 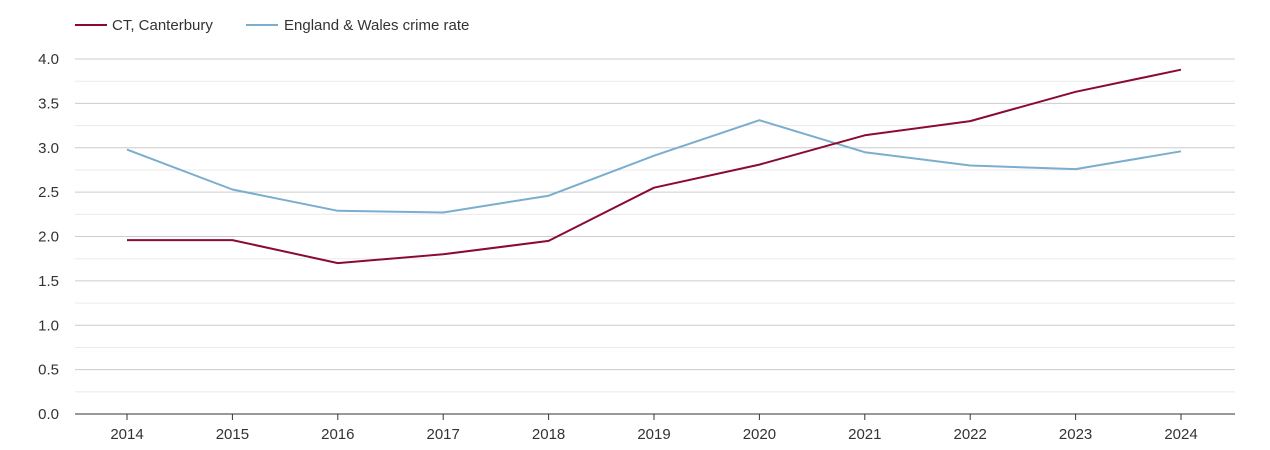 What do you see at coordinates (864, 434) in the screenshot?
I see `x-tick-label: 2021` at bounding box center [864, 434].